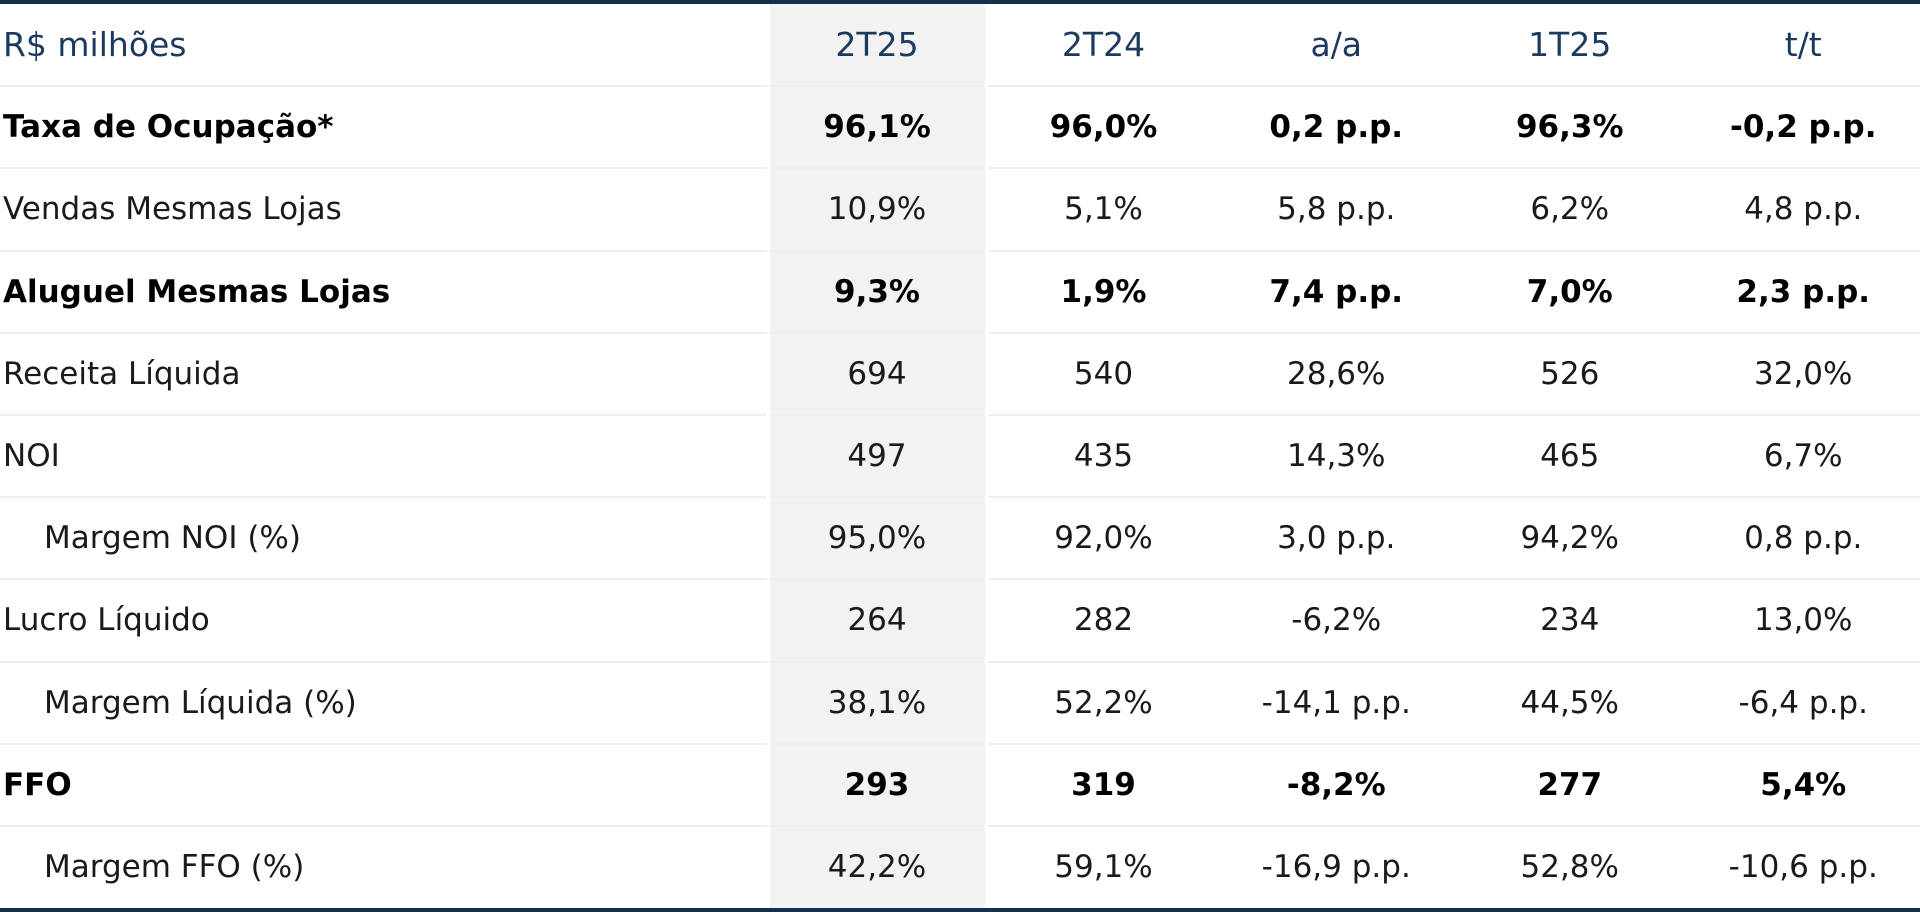 The image size is (1920, 912). What do you see at coordinates (1570, 46) in the screenshot?
I see `column-header-1t25: 1T25` at bounding box center [1570, 46].